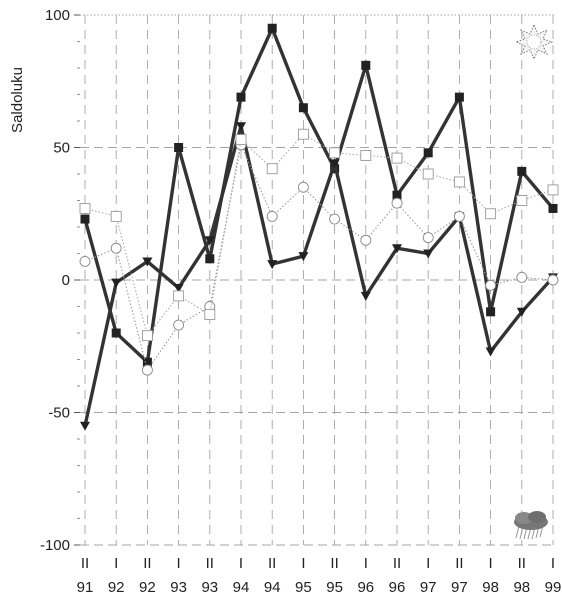 Image resolution: width=562 pixels, height=602 pixels. I want to click on x-tick-year: 99, so click(553, 587).